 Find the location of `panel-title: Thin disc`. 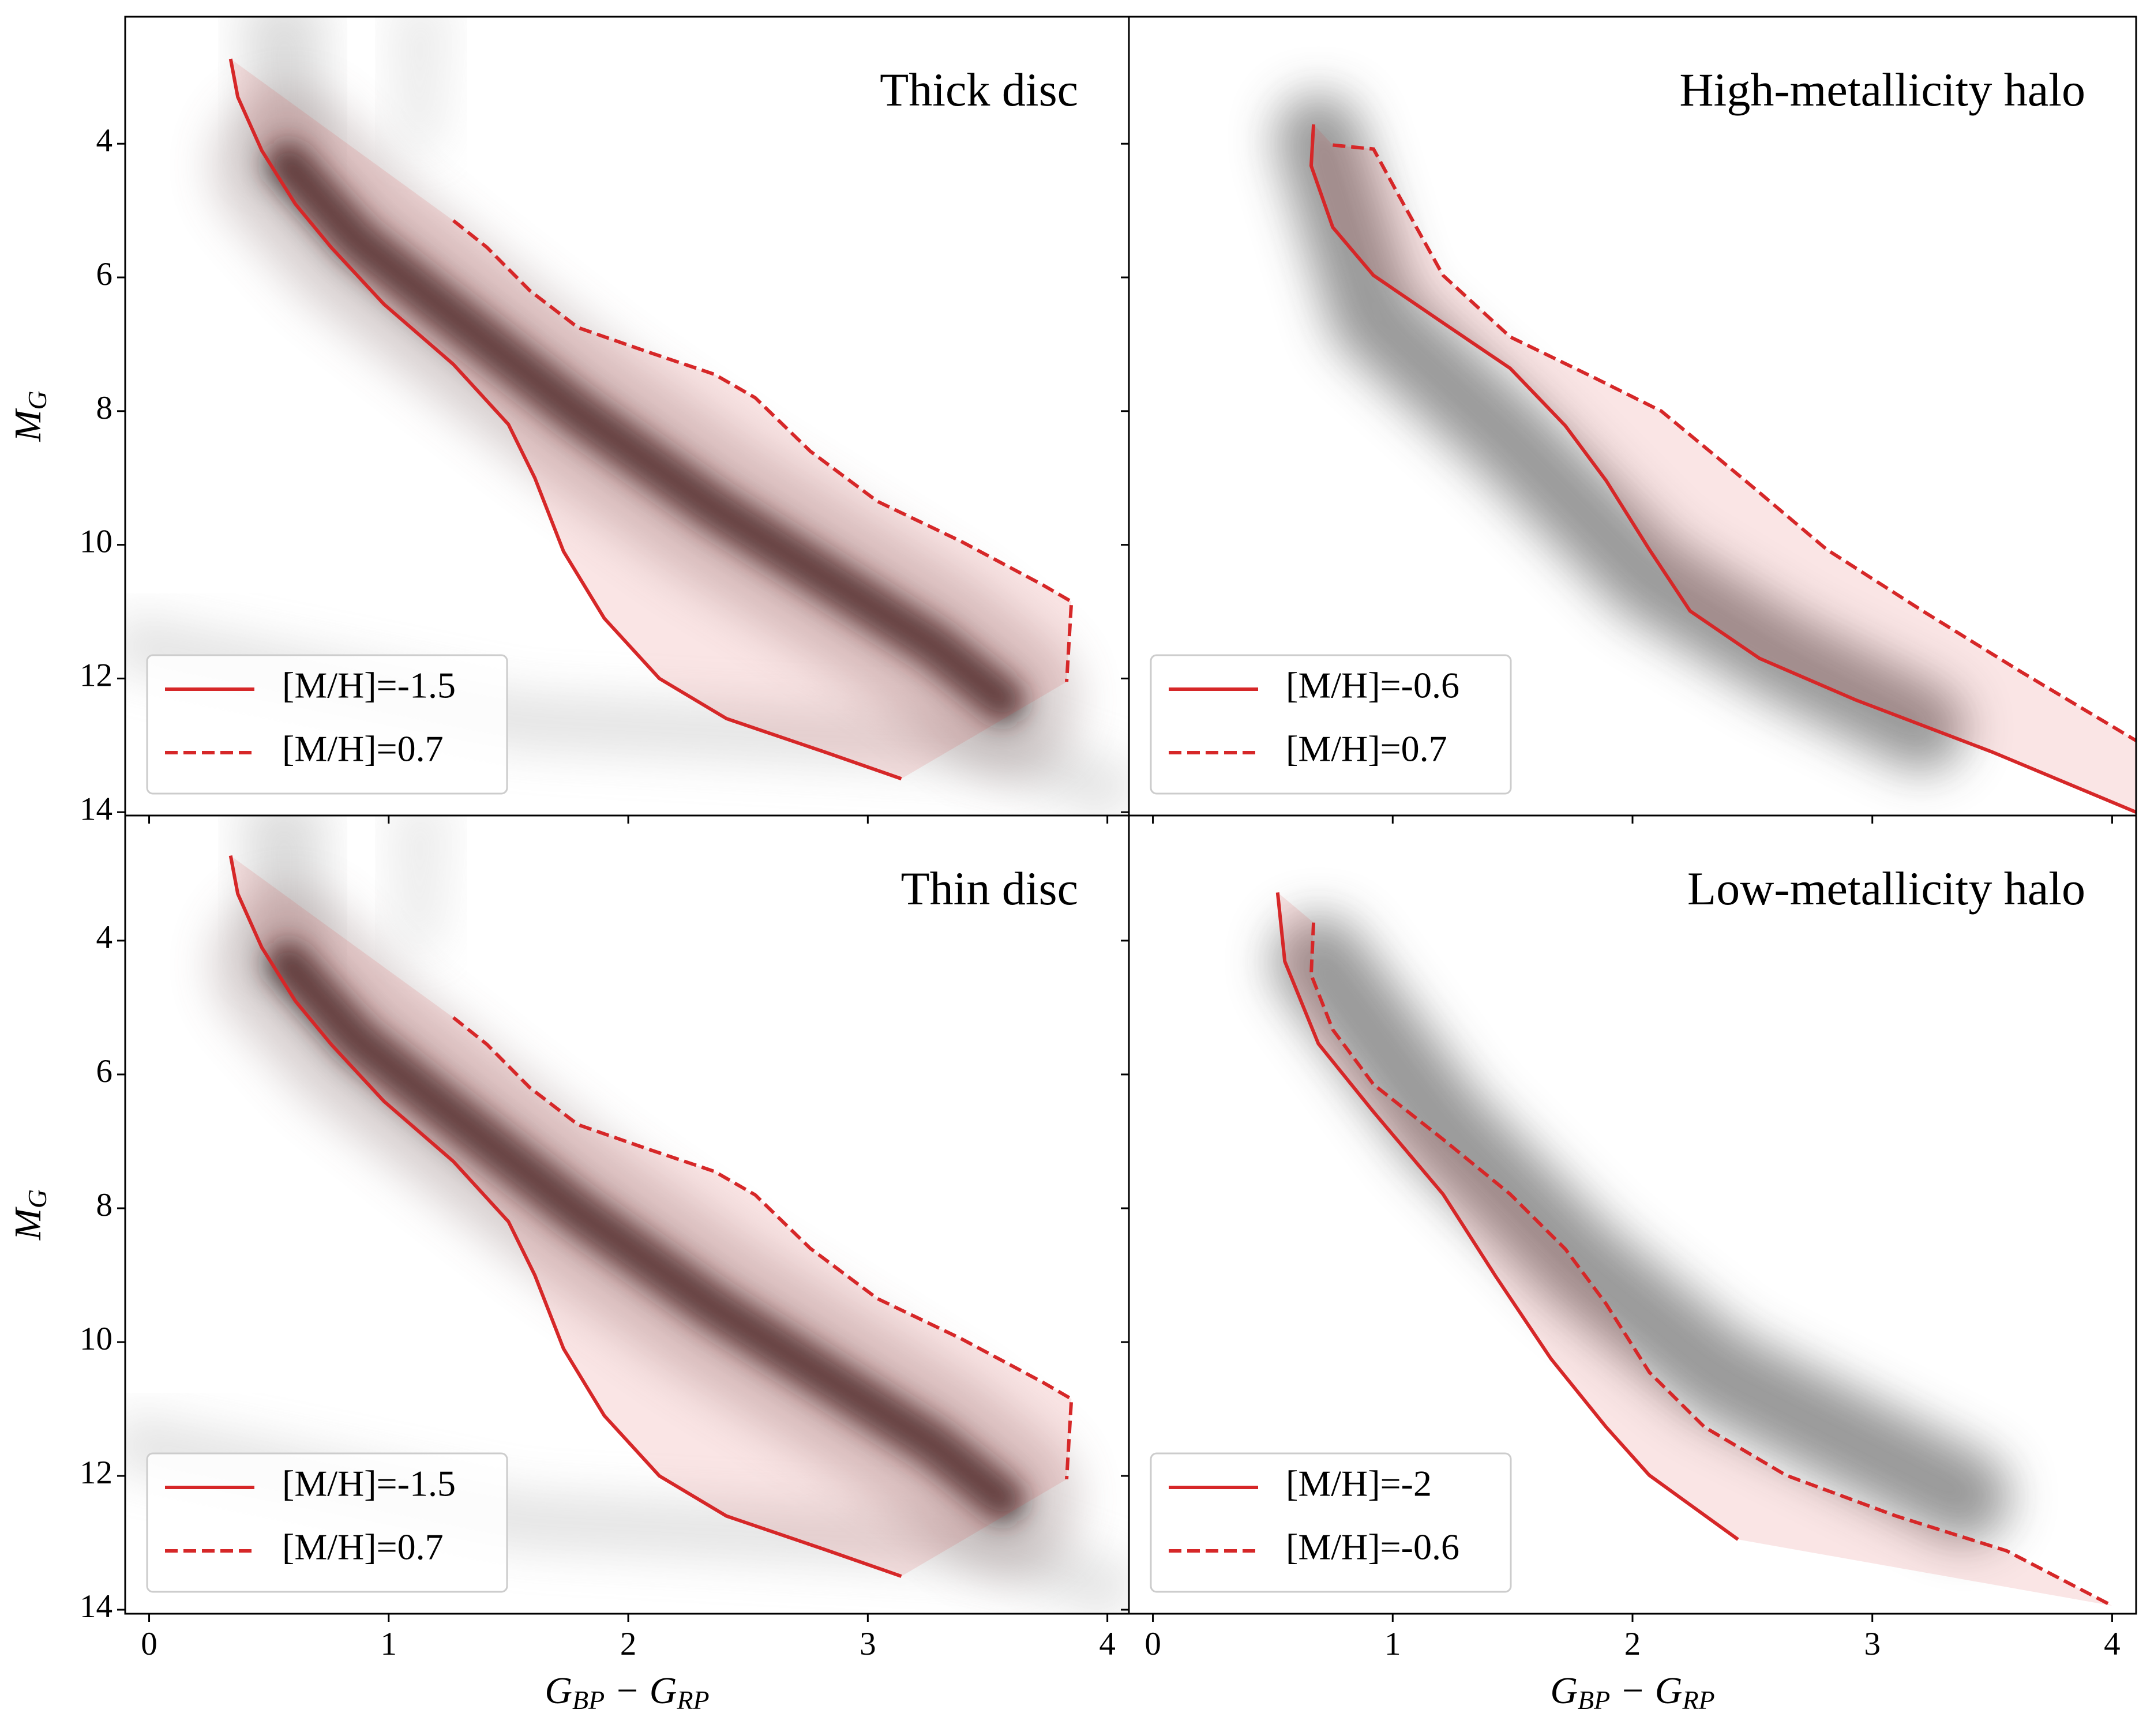

panel-title: Thin disc is located at coordinates (989, 889).